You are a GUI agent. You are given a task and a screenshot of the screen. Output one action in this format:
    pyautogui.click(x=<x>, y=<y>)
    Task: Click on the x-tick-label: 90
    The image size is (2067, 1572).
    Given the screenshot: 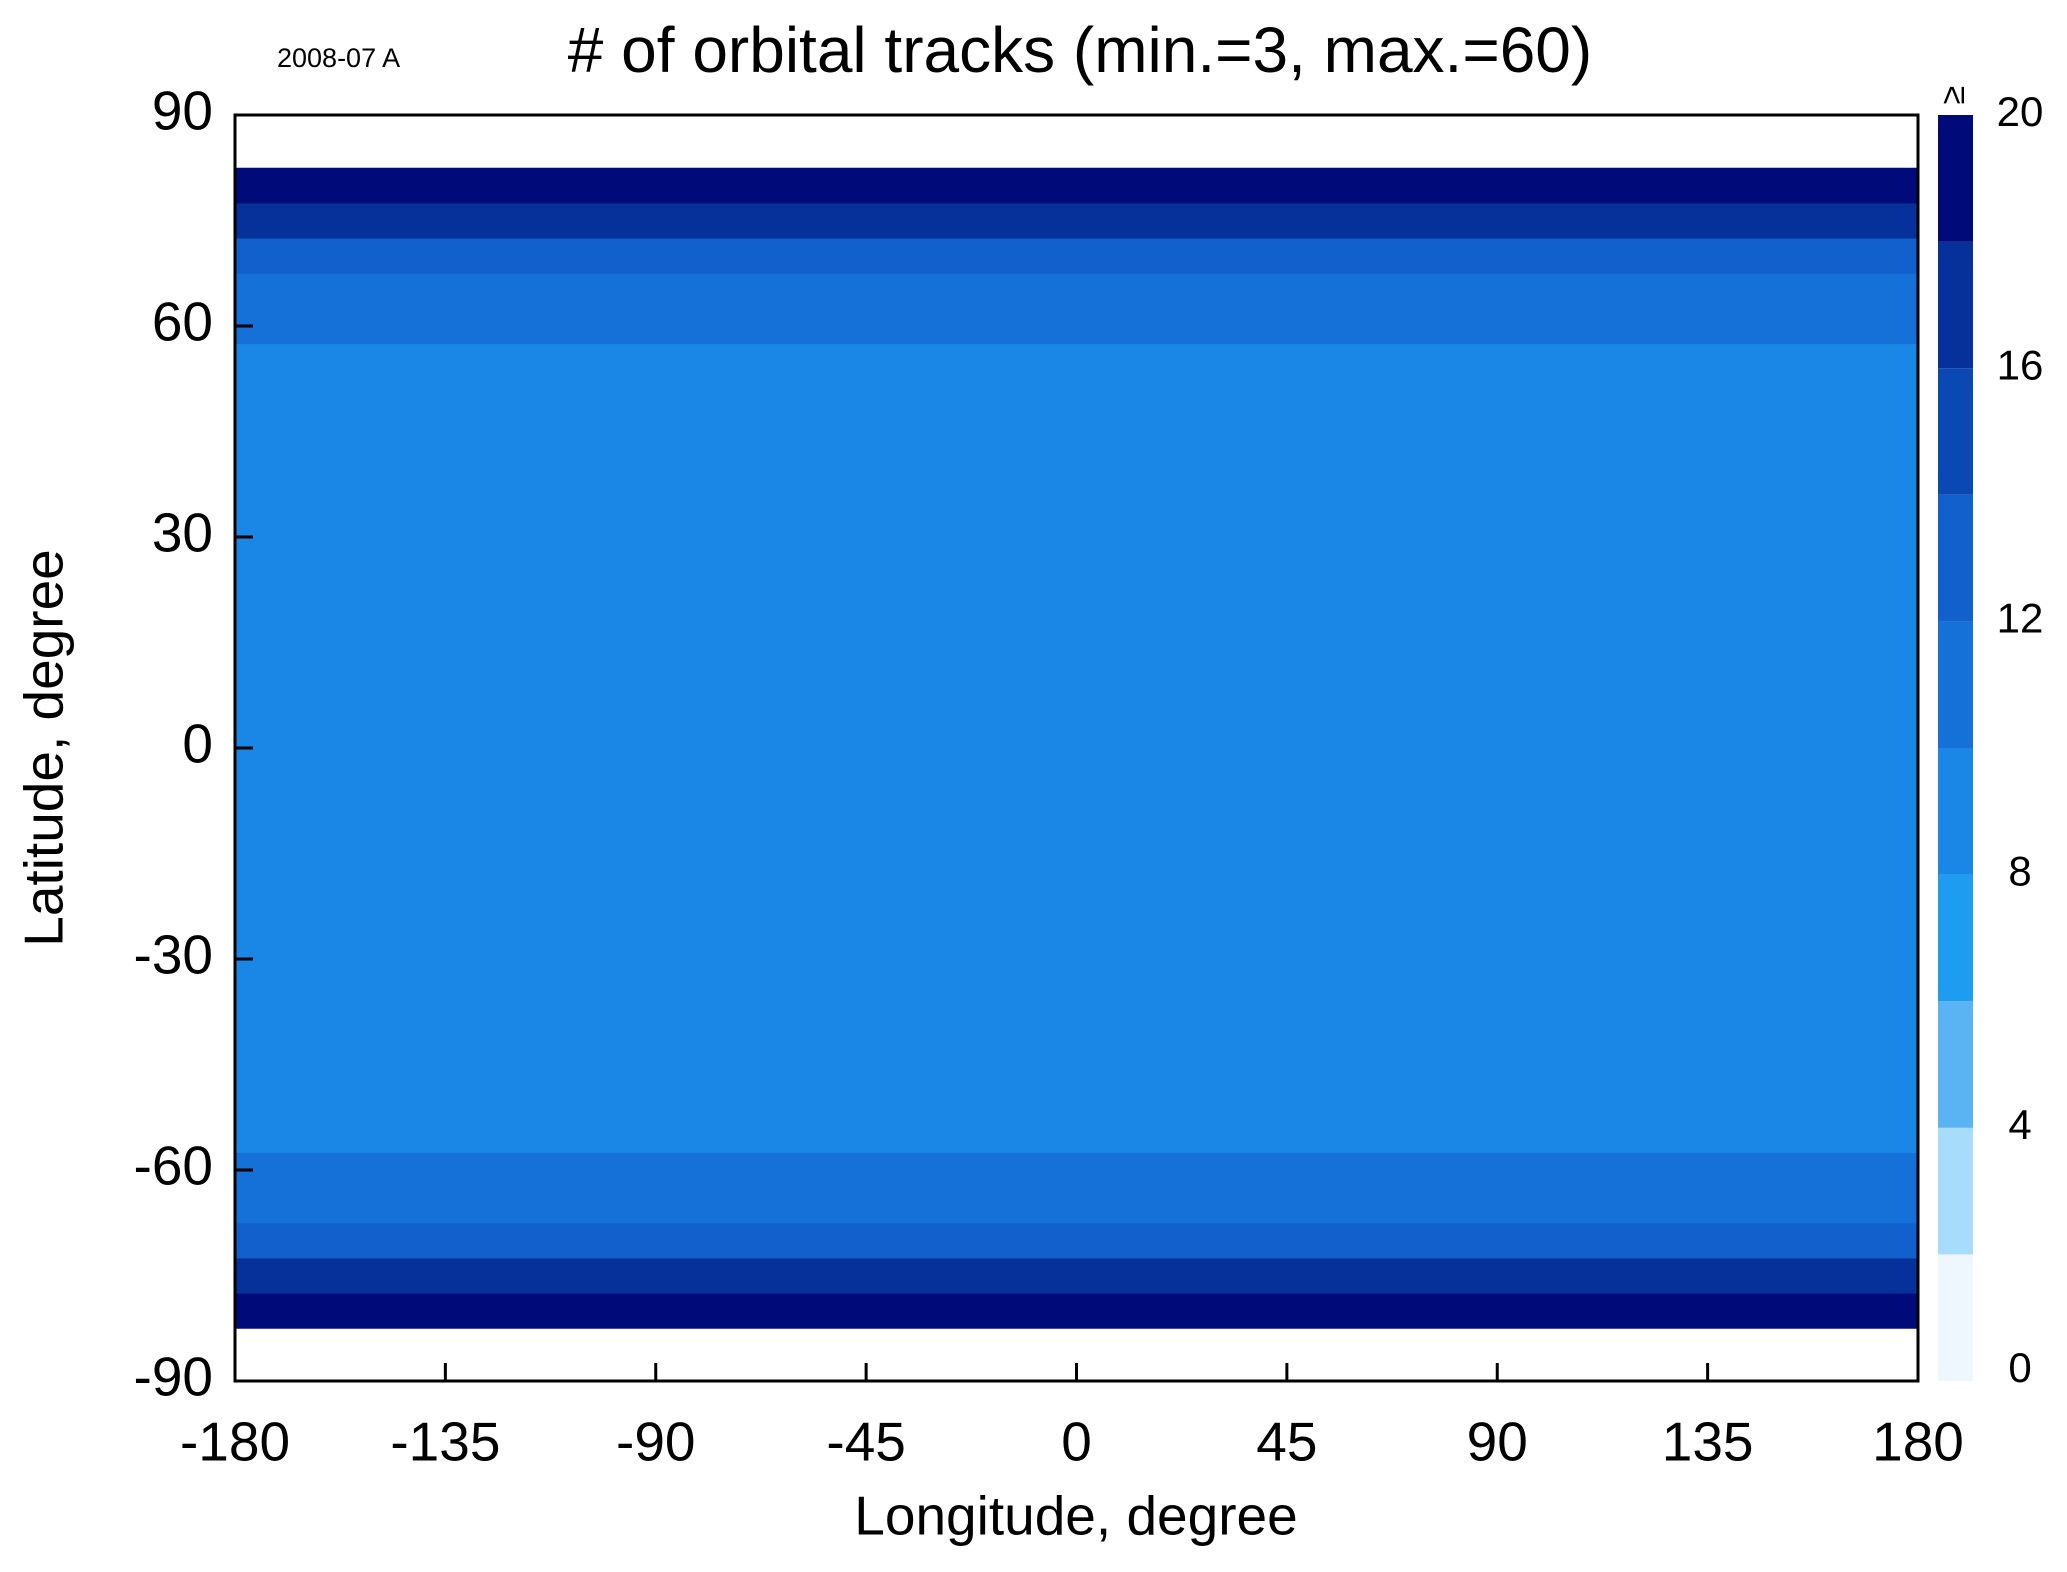 What is the action you would take?
    pyautogui.click(x=1497, y=1442)
    